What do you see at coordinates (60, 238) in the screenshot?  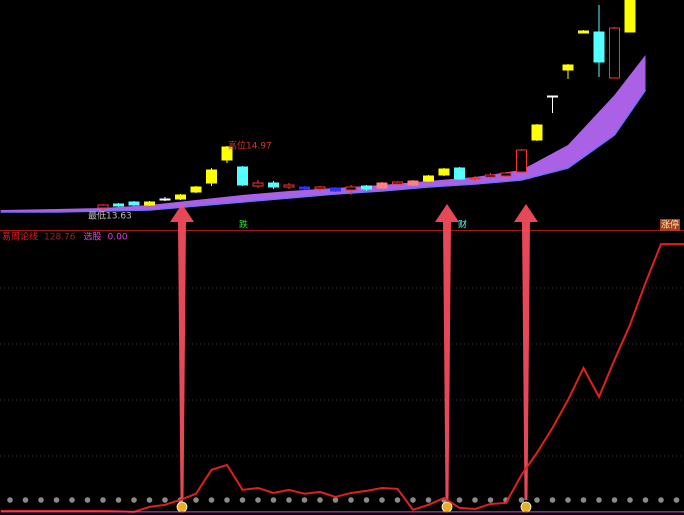 I see `legend-value: 128.76` at bounding box center [60, 238].